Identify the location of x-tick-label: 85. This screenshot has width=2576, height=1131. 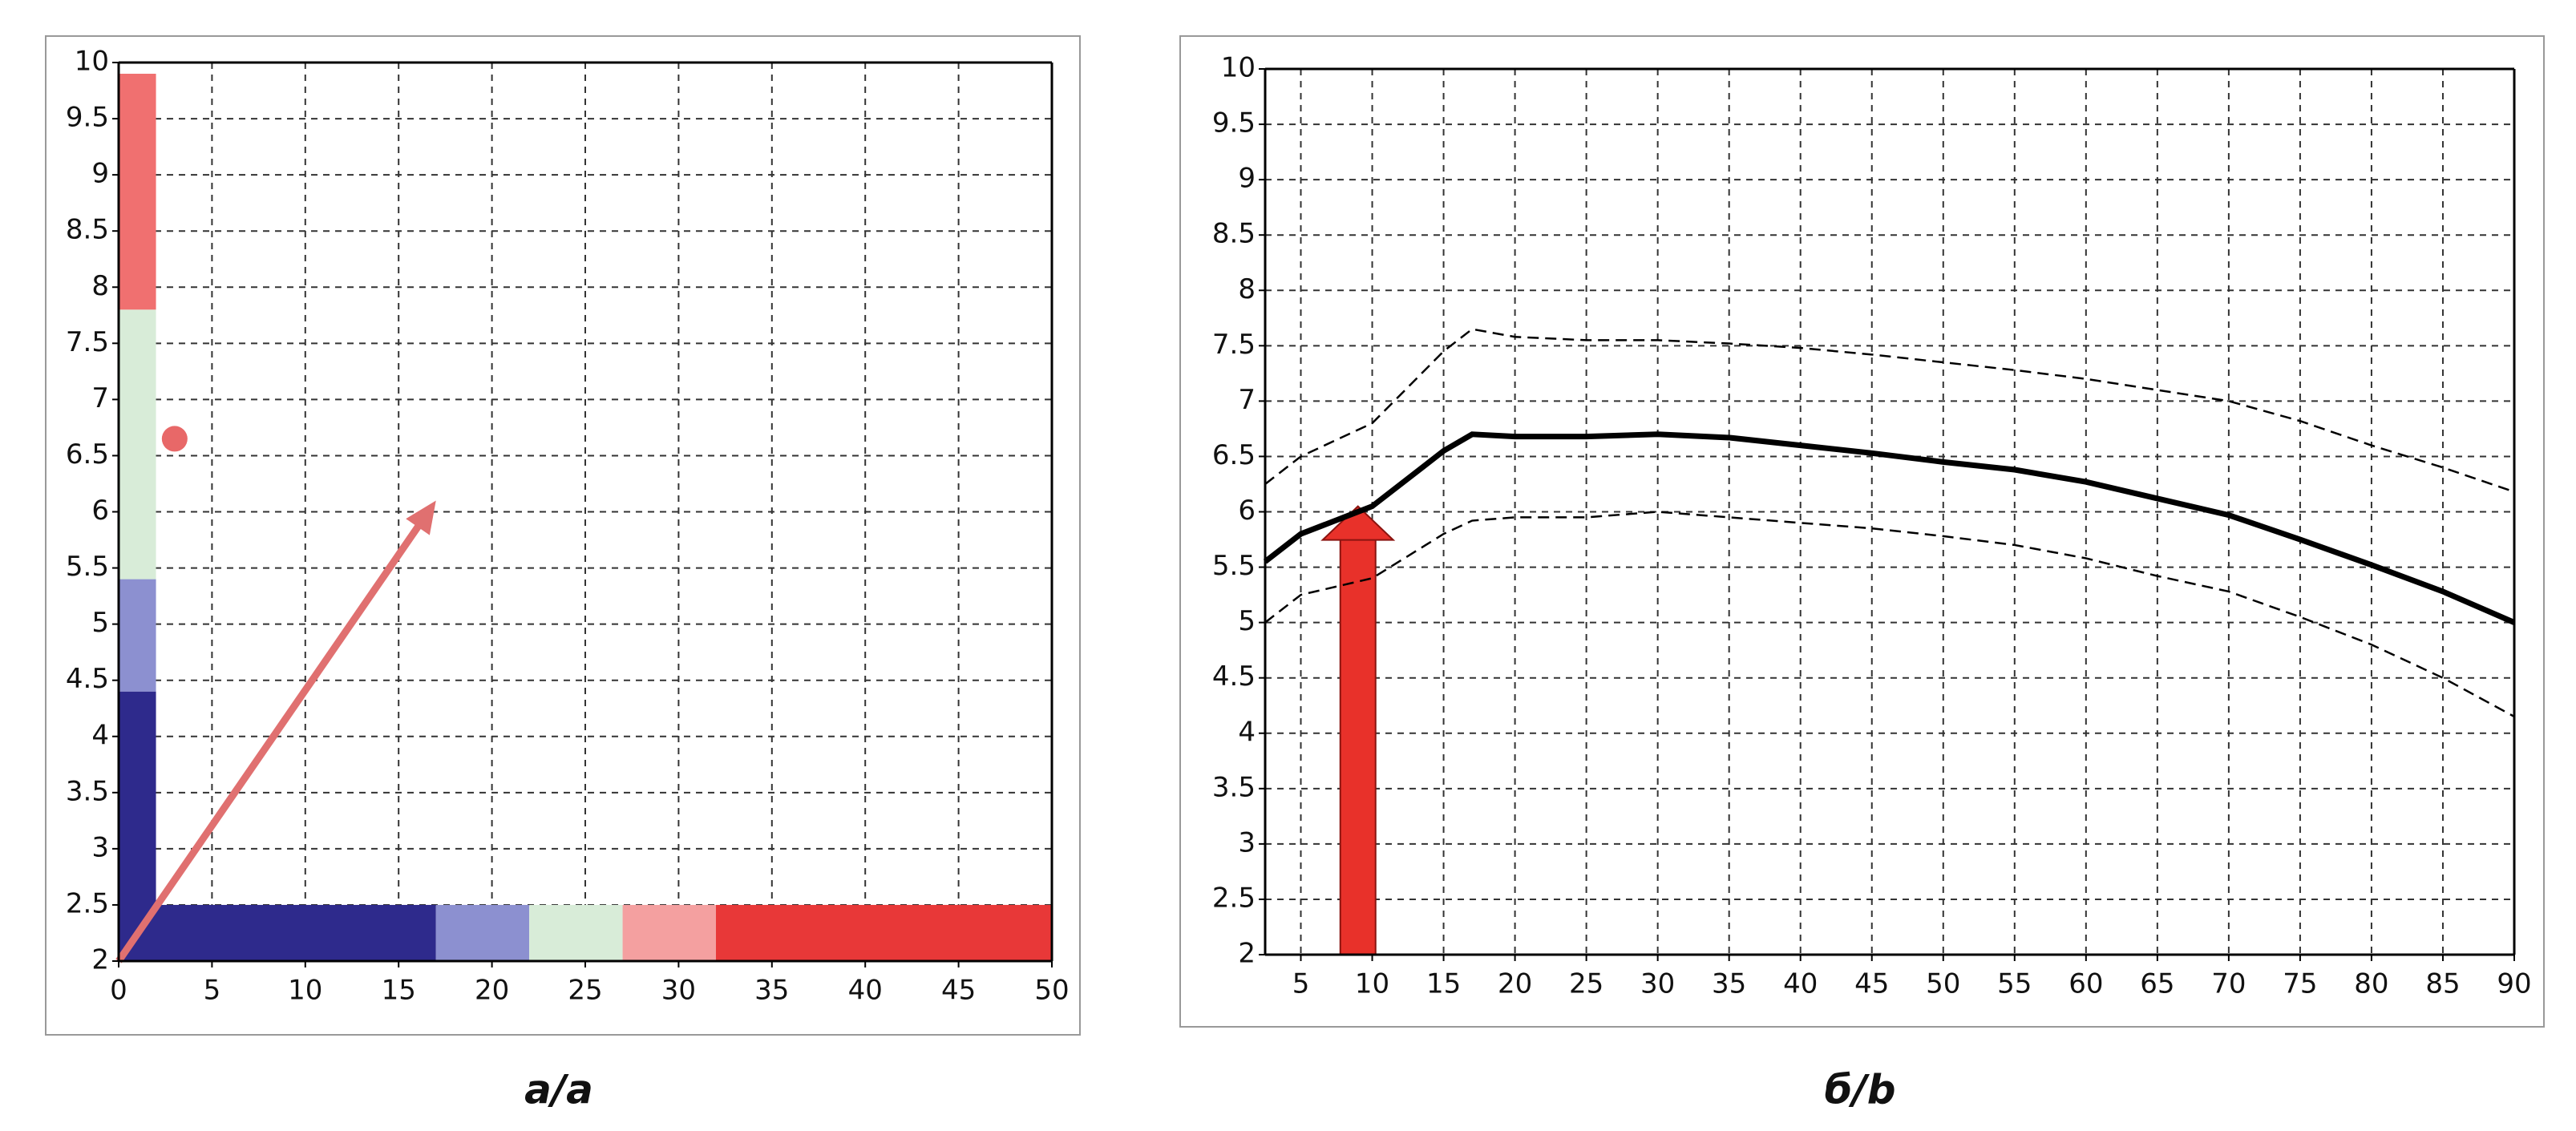
(2442, 984).